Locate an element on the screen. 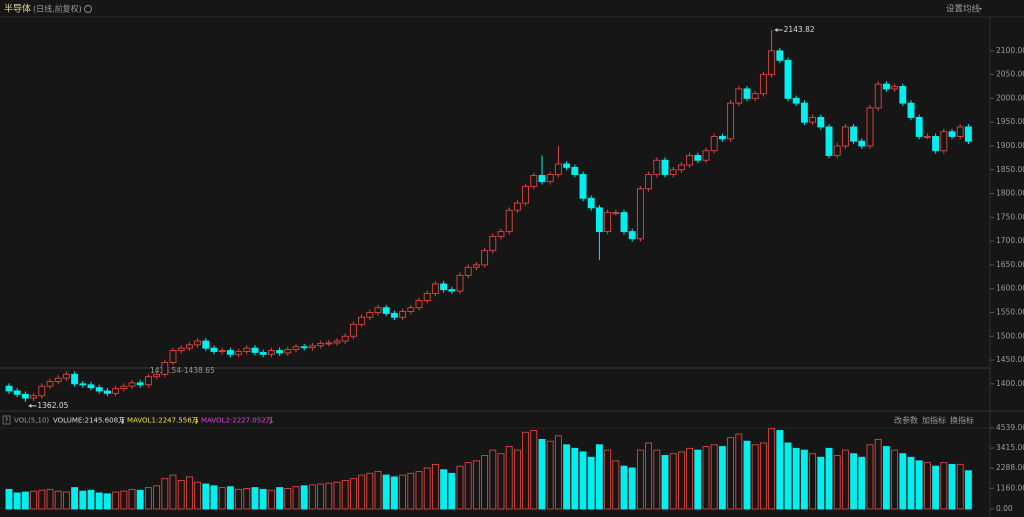 The image size is (1024, 517). help: ? is located at coordinates (7, 421).